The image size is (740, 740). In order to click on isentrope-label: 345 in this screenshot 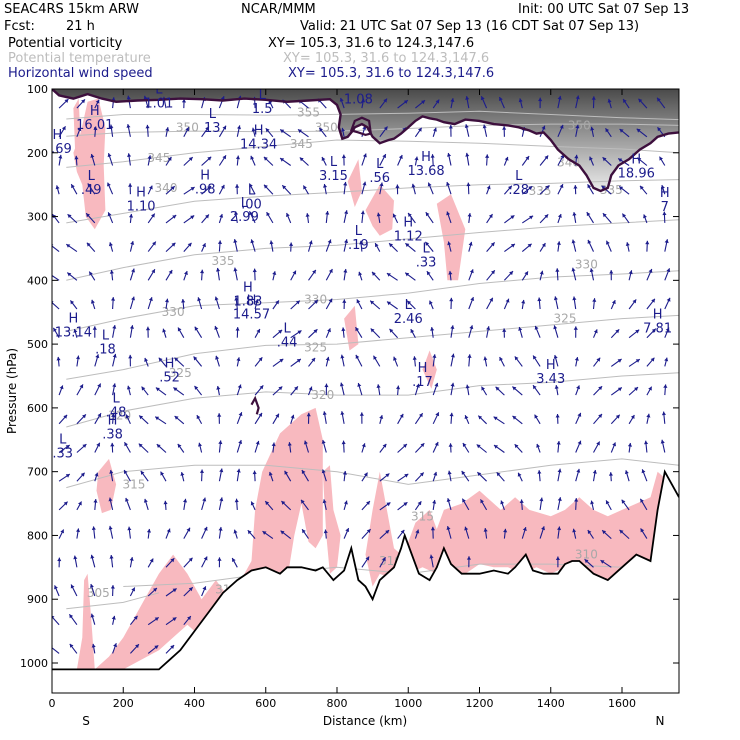, I will do `click(301, 144)`.